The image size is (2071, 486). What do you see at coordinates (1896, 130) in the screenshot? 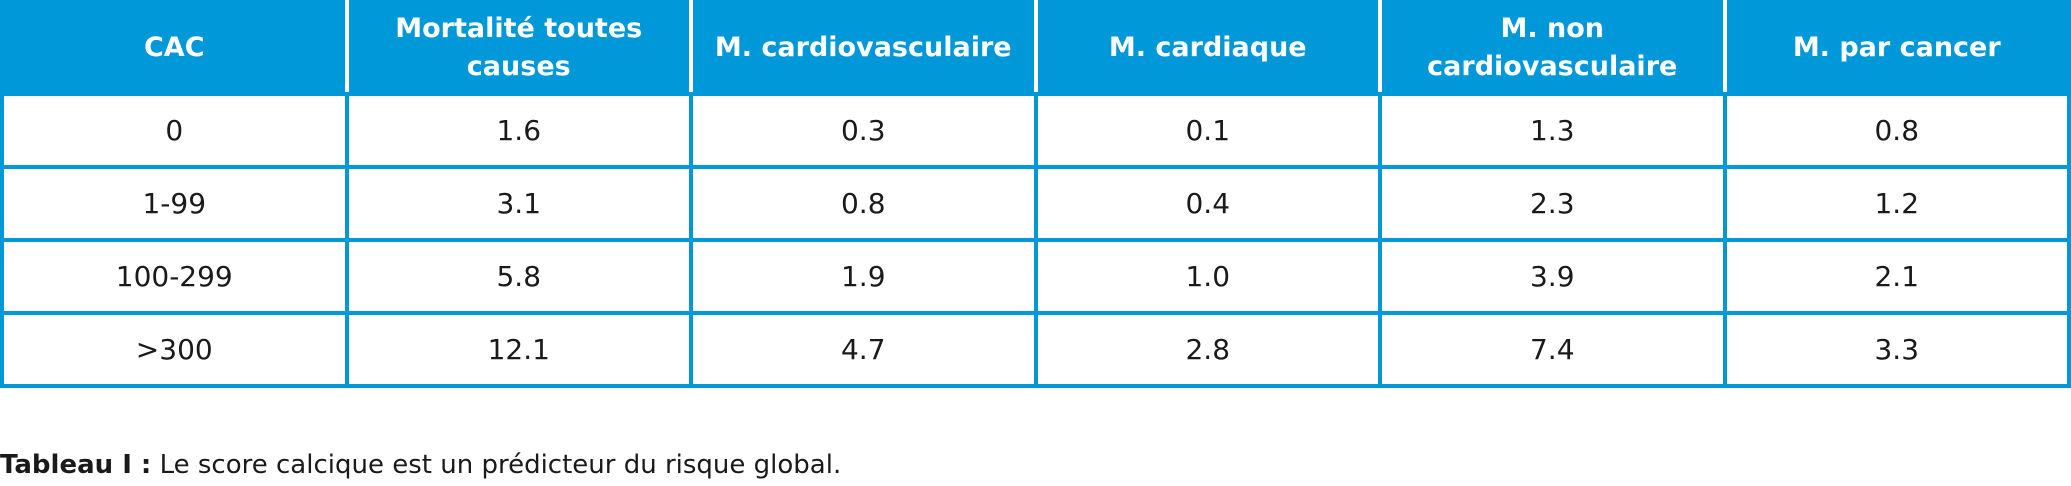
I see `cell-cancer: 0.8` at bounding box center [1896, 130].